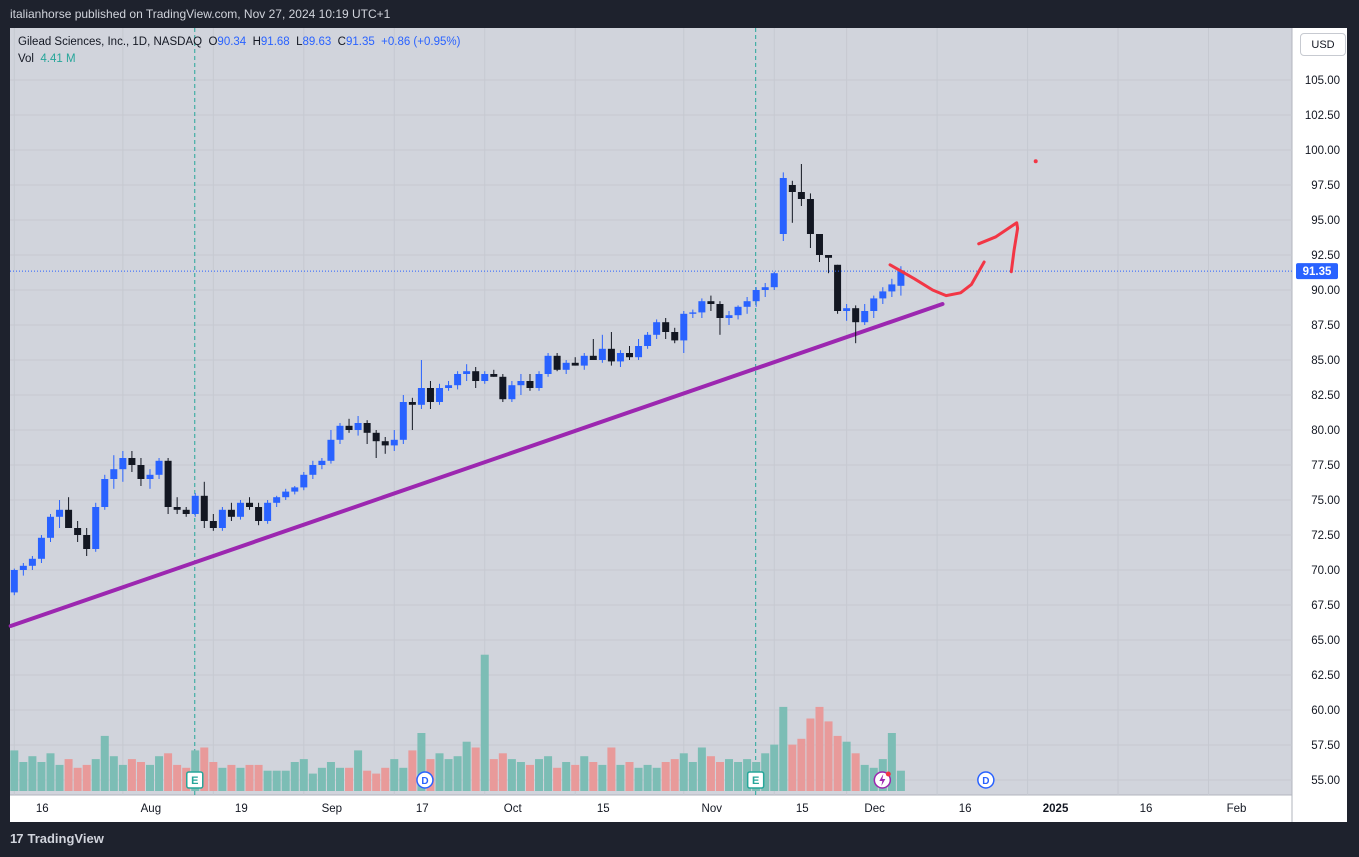 This screenshot has width=1359, height=857. I want to click on y-tick-label: 65.00, so click(1325, 641).